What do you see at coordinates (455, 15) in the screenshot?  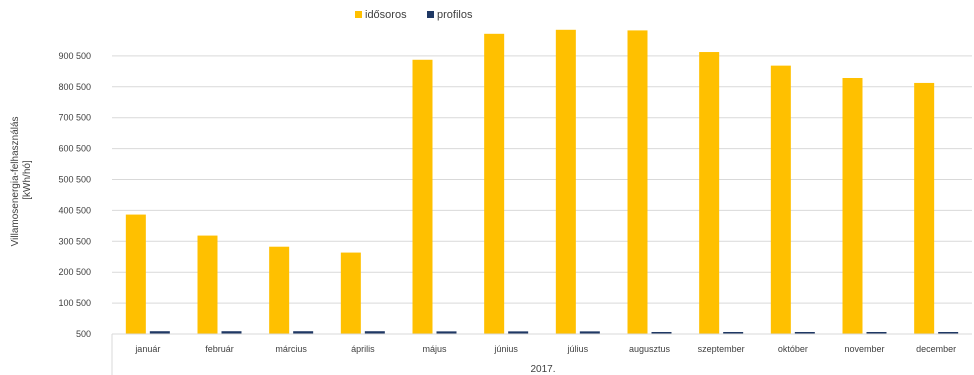 I see `legend-label-profilos: profilos` at bounding box center [455, 15].